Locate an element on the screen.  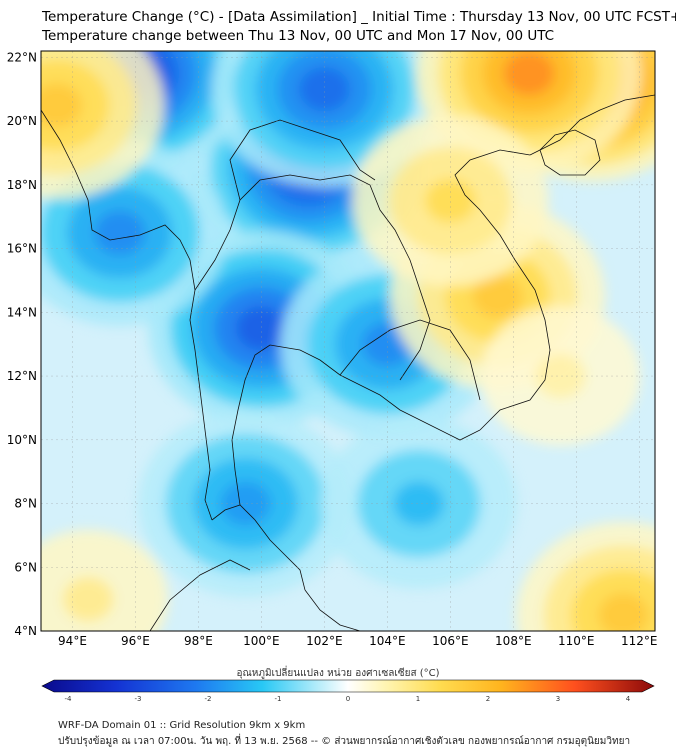
colorbar-tick-label: 2 is located at coordinates (488, 699).